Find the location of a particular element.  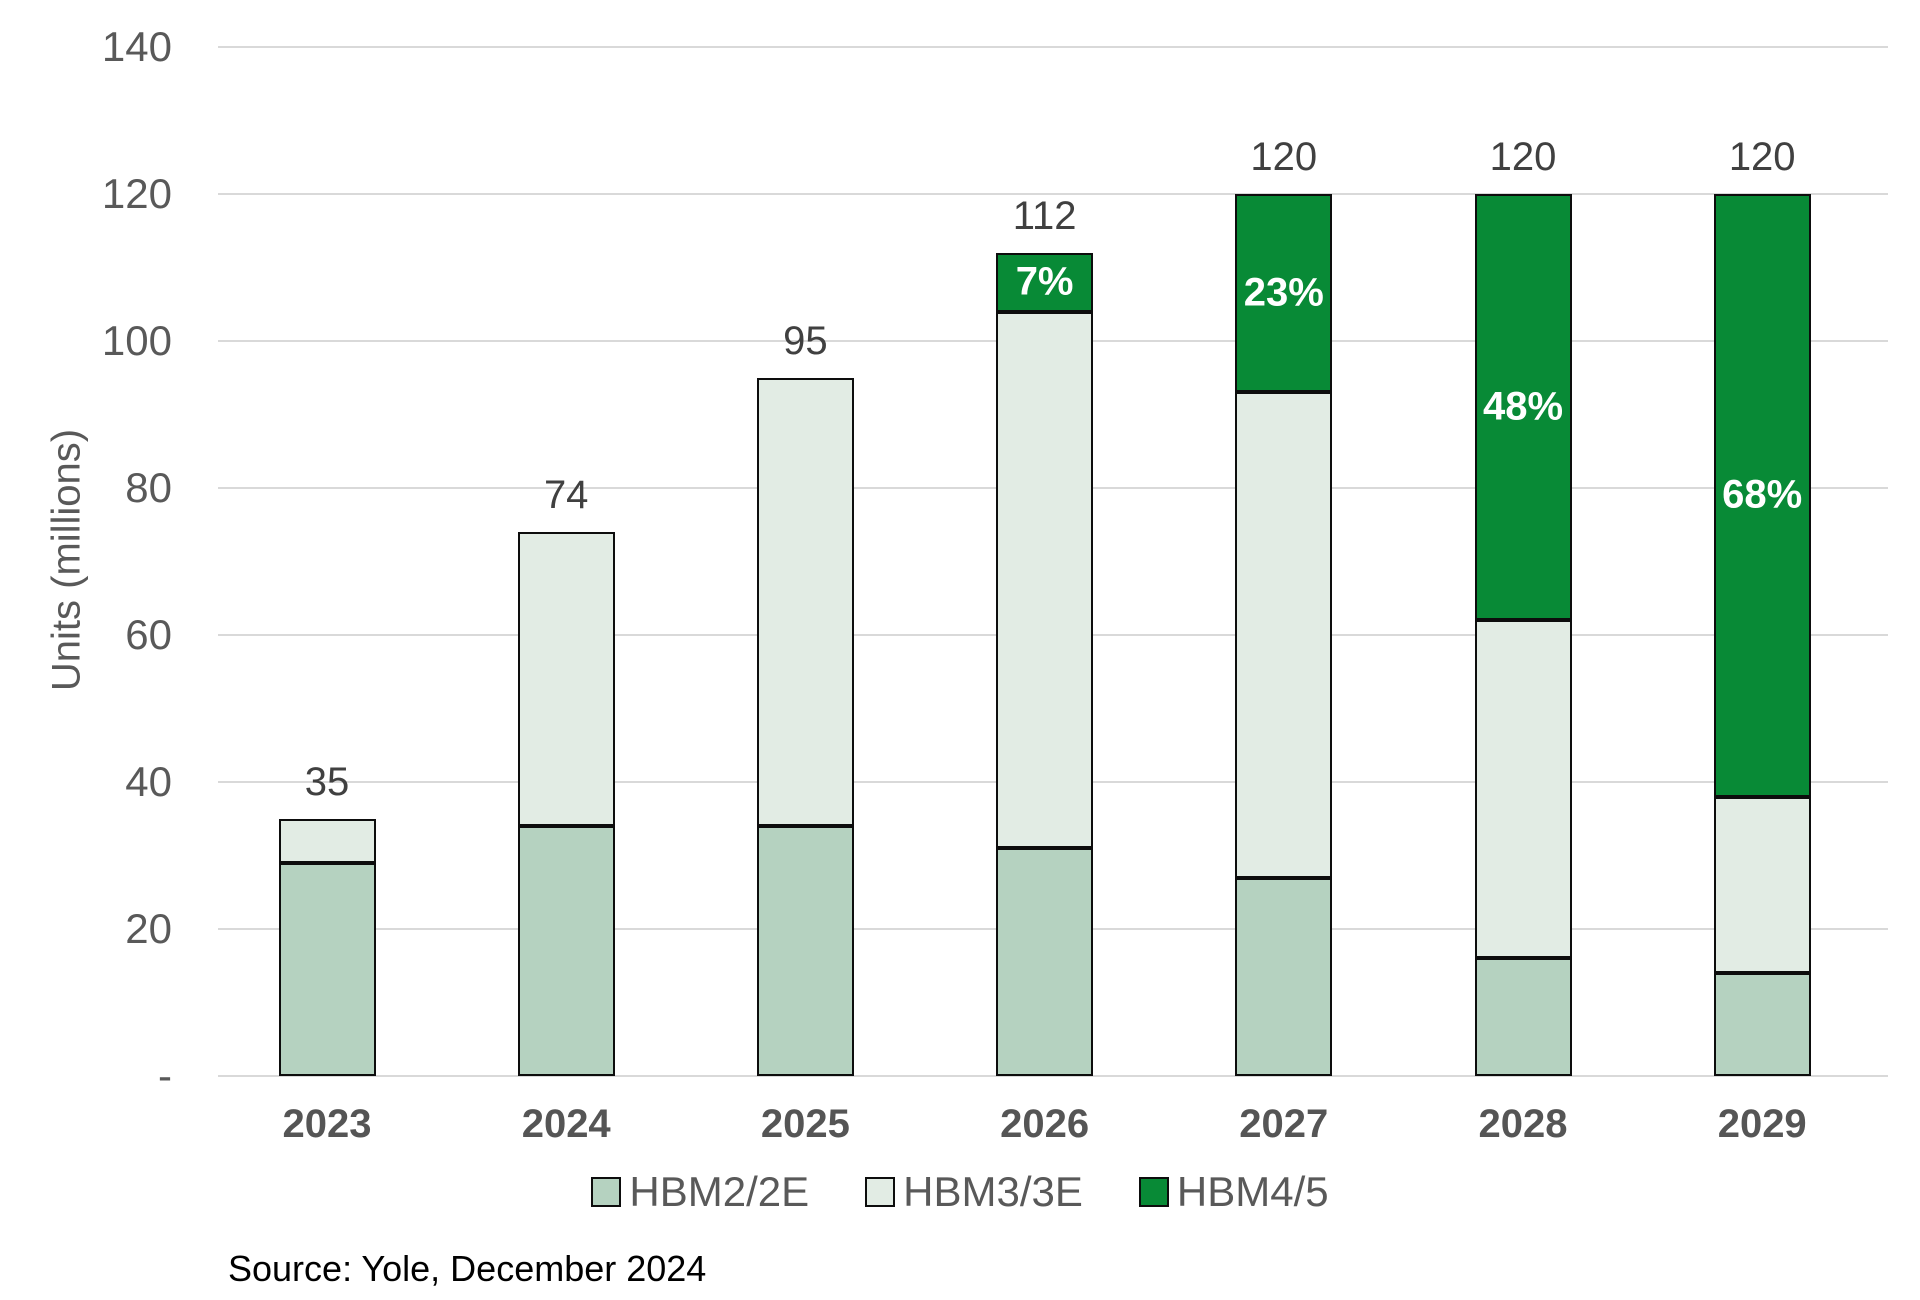

legend-label: HBM4/5 is located at coordinates (1252, 1191).